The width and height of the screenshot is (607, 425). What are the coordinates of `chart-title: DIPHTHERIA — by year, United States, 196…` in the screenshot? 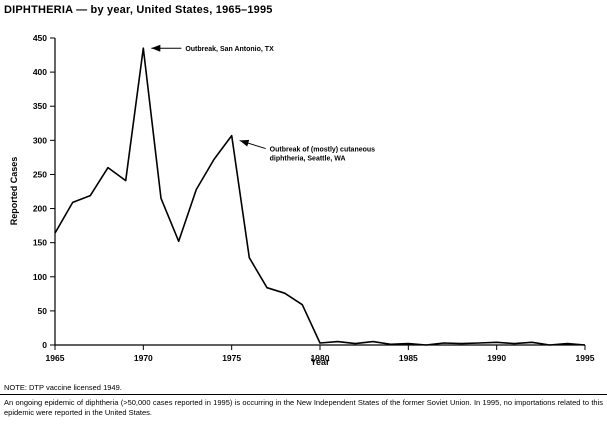 It's located at (138, 10).